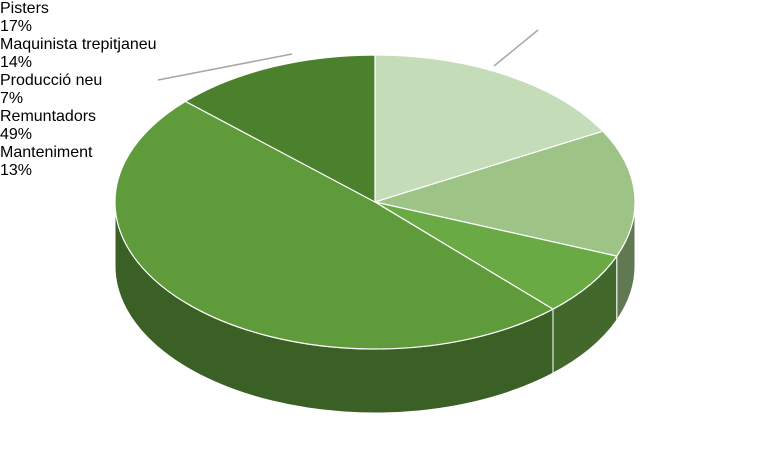 Image resolution: width=759 pixels, height=469 pixels. What do you see at coordinates (100, 162) in the screenshot?
I see `data-label: Manteniment 13%` at bounding box center [100, 162].